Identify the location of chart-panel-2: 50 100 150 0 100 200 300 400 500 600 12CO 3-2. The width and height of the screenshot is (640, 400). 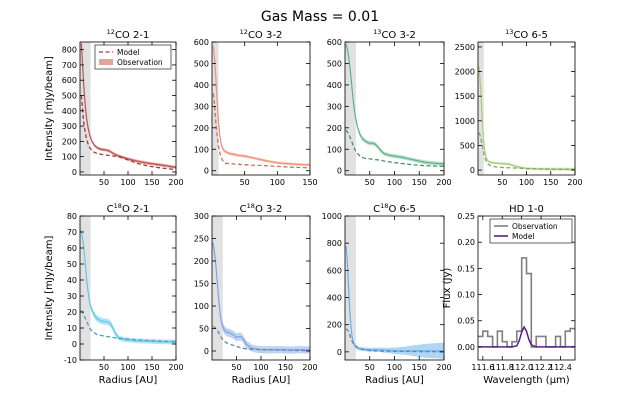
(256, 107).